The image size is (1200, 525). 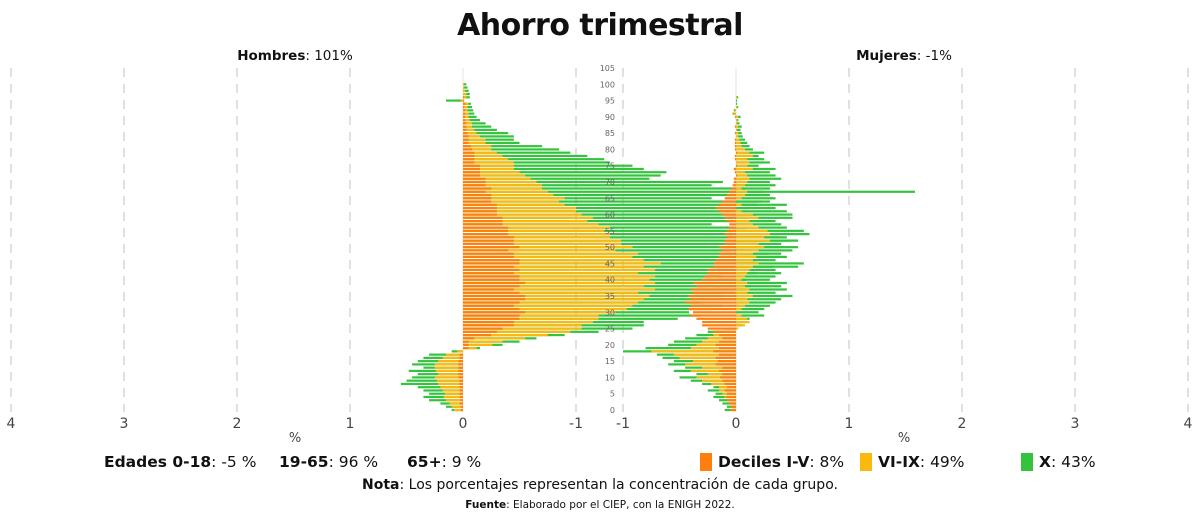 What do you see at coordinates (610, 329) in the screenshot?
I see `y-tick-label: 25` at bounding box center [610, 329].